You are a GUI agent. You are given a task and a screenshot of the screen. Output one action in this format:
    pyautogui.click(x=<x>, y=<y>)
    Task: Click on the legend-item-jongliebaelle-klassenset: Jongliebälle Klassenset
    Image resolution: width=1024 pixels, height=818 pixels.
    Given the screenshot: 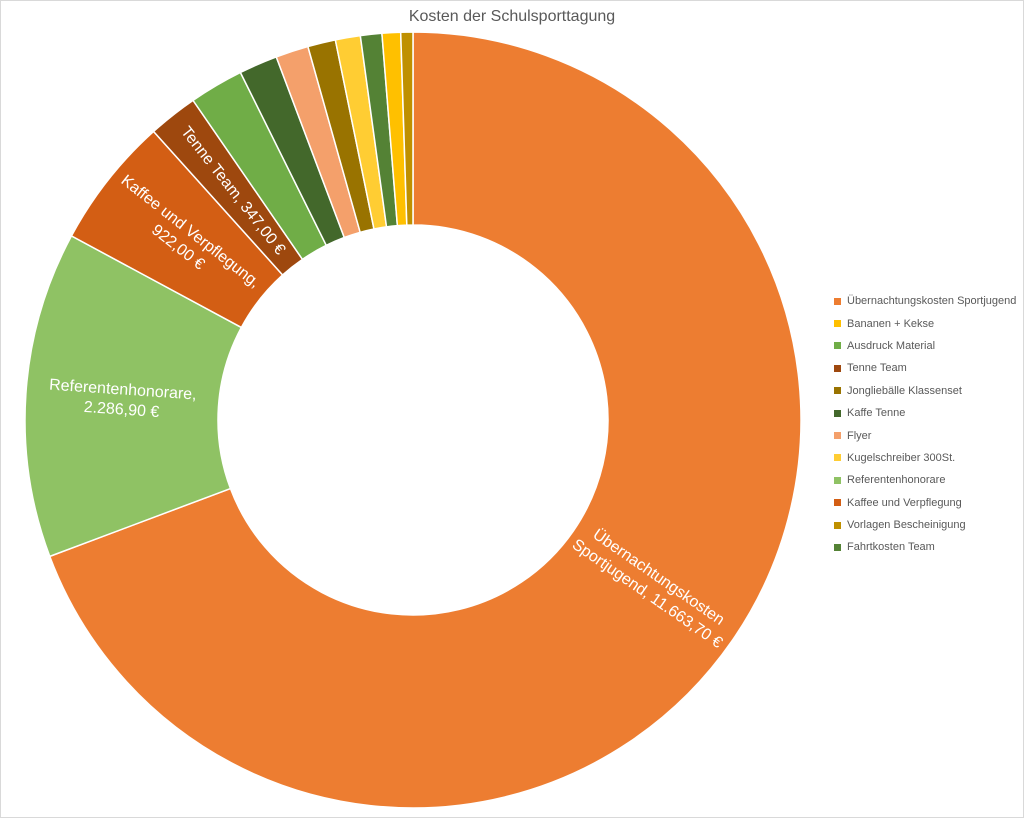 What is the action you would take?
    pyautogui.click(x=927, y=391)
    